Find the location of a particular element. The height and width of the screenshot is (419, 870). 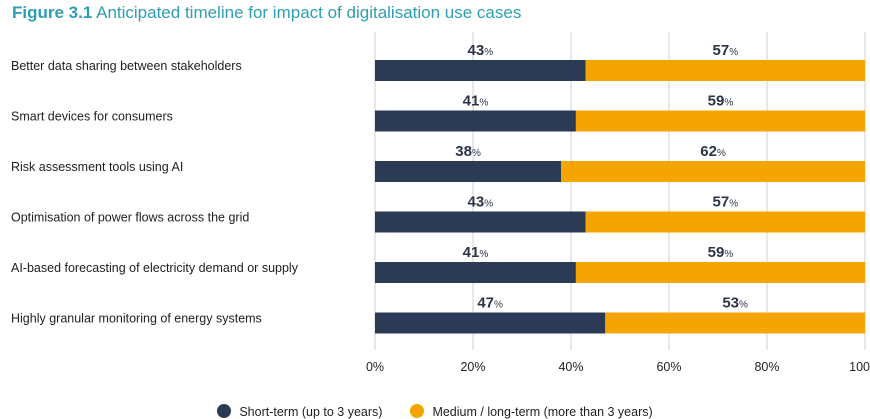

legend-item: Short-term (up to 3 years) is located at coordinates (299, 411).